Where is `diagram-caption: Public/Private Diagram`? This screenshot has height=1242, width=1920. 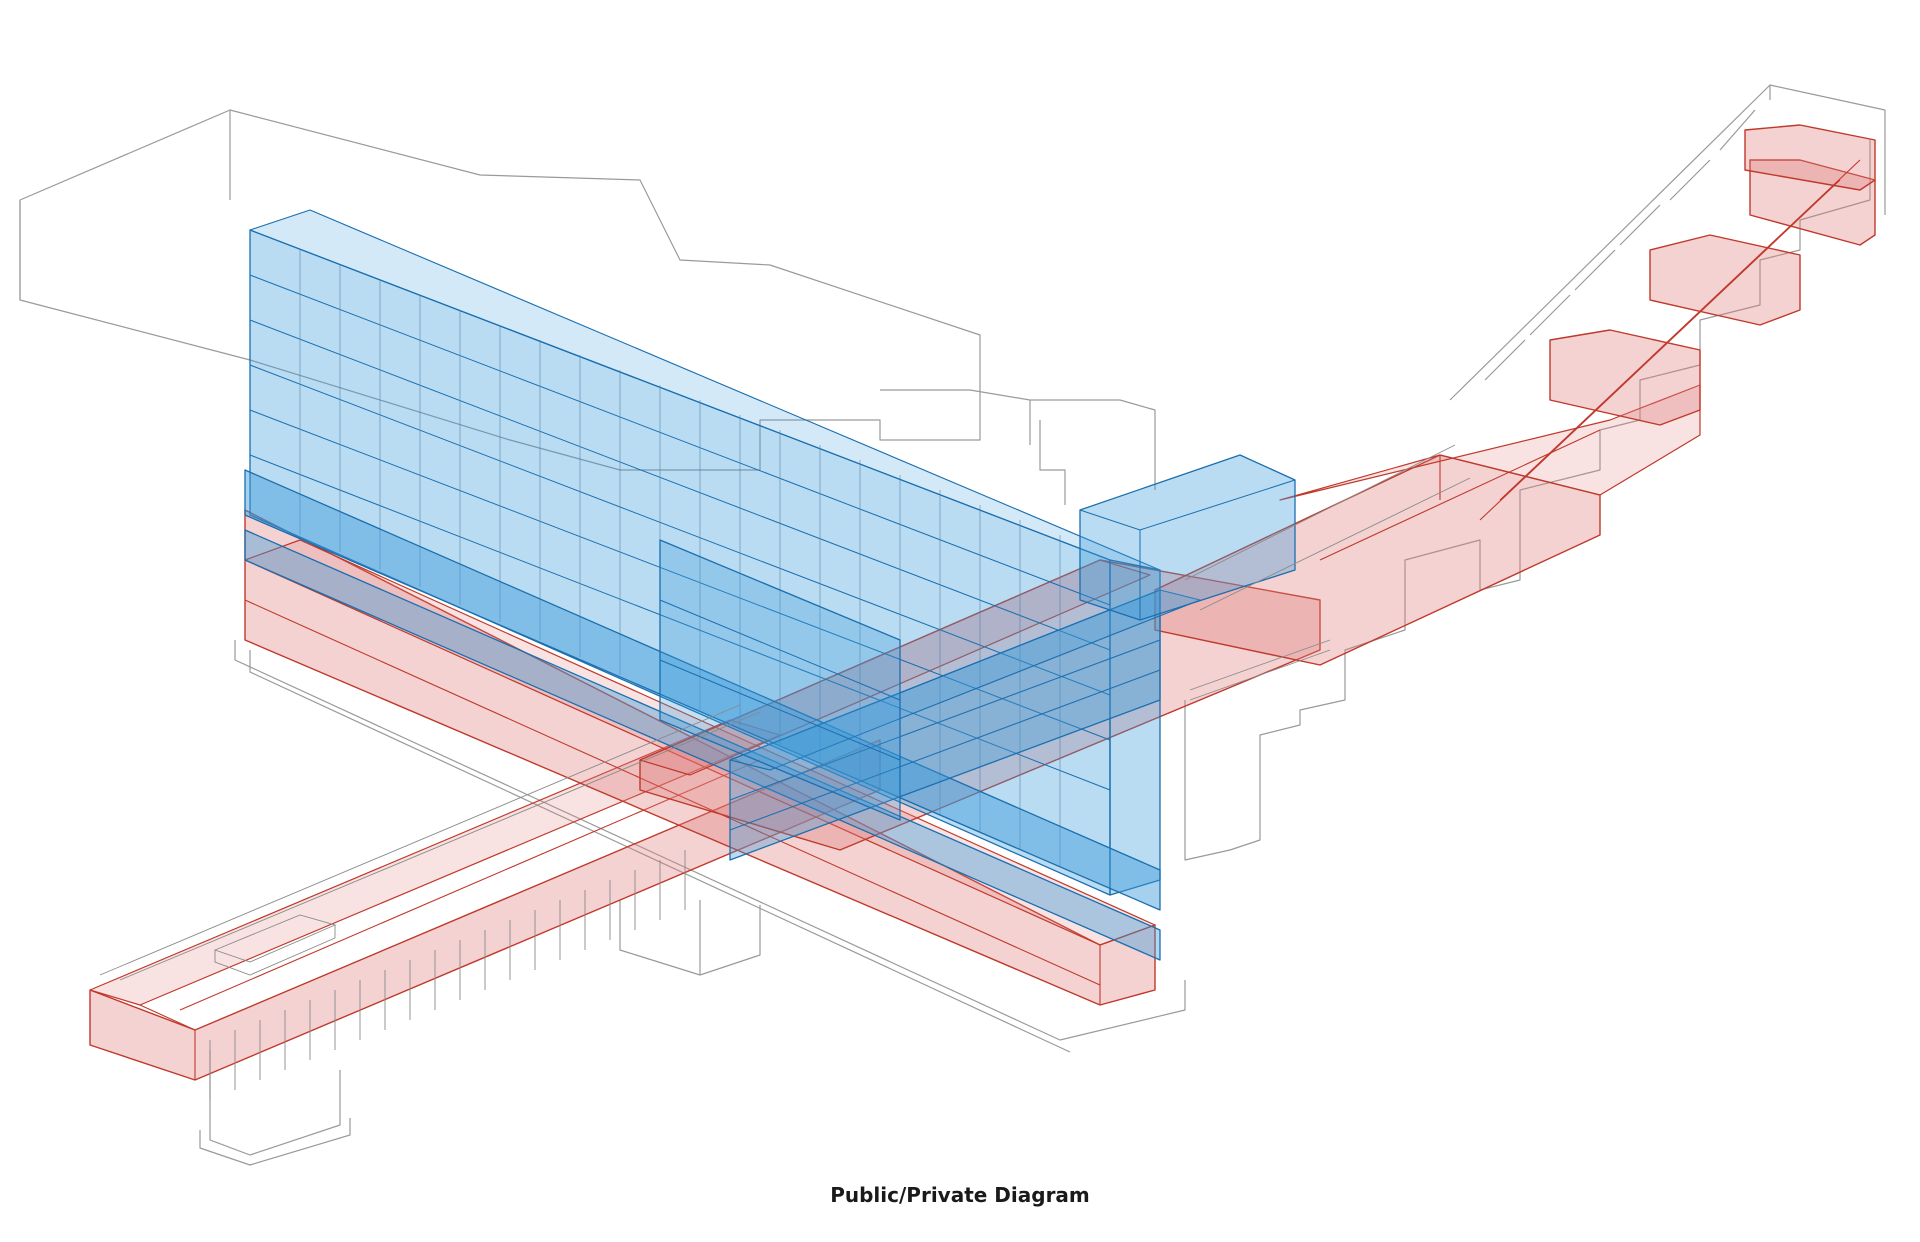
diagram-caption: Public/Private Diagram is located at coordinates (960, 1195).